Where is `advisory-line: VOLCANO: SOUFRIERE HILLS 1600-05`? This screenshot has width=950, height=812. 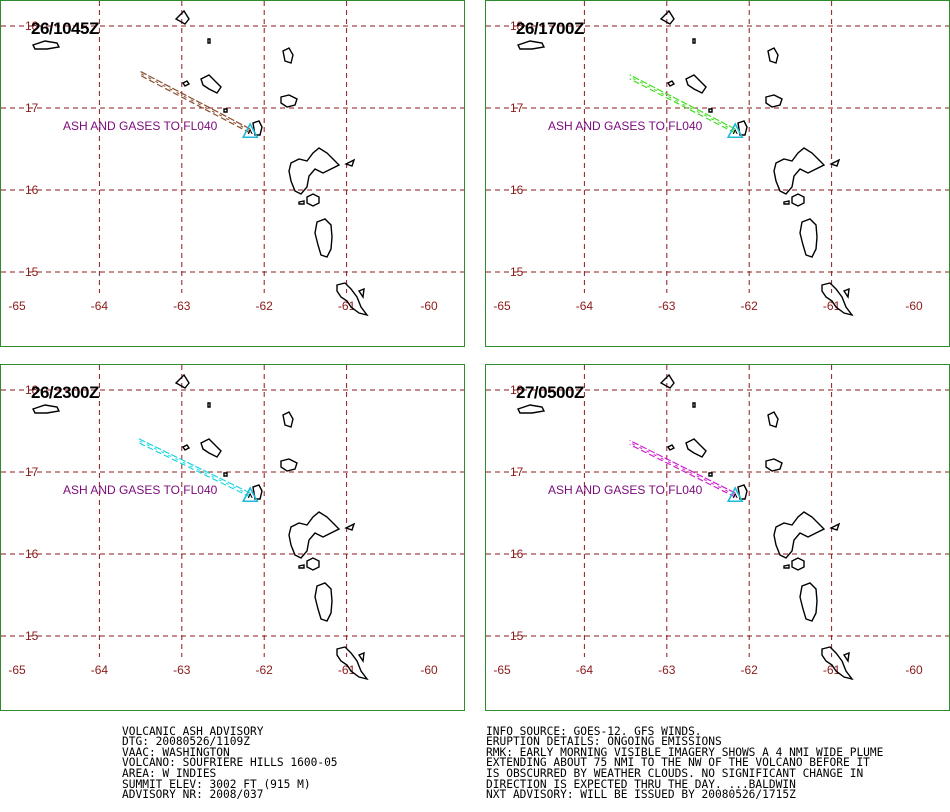
advisory-line: VOLCANO: SOUFRIERE HILLS 1600-05 is located at coordinates (230, 763).